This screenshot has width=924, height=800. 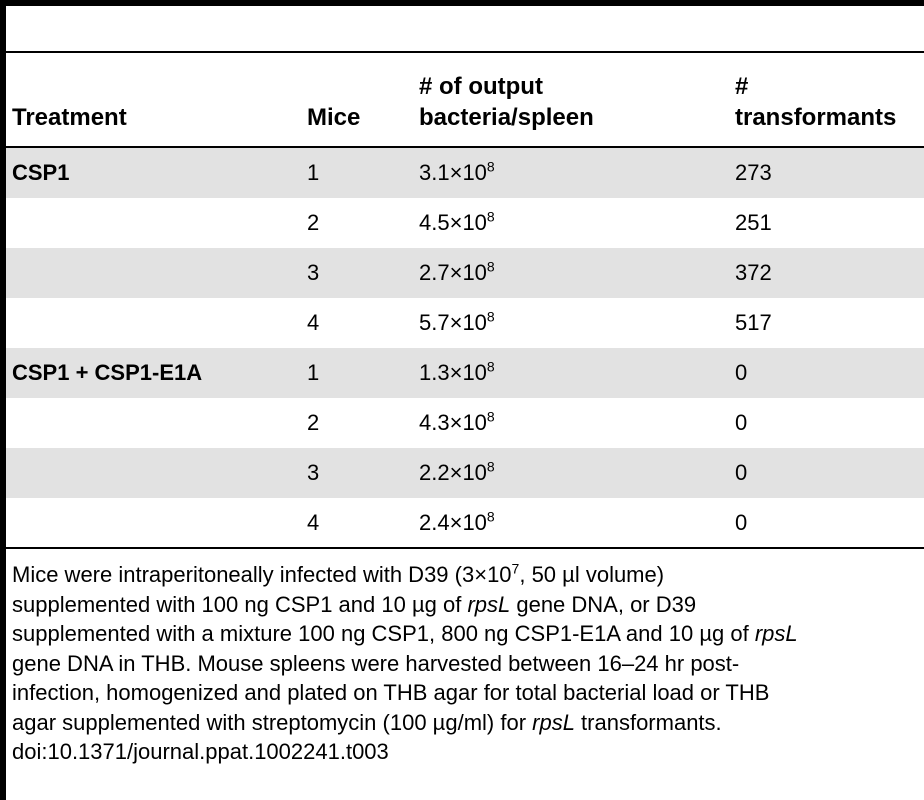 I want to click on table-row: 4 2.4×10⁸ 0, so click(x=465, y=523).